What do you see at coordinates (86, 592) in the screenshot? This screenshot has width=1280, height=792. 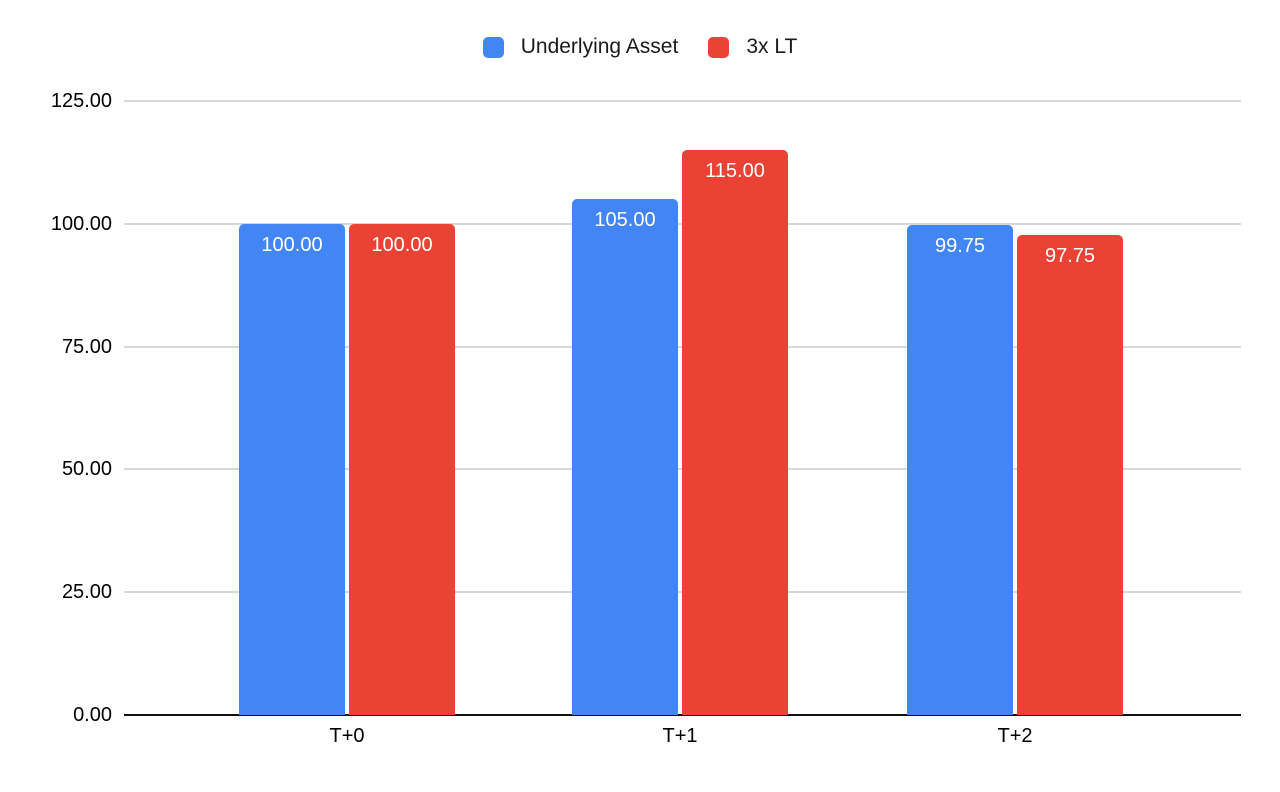 I see `y-axis-tick-label: 25.00` at bounding box center [86, 592].